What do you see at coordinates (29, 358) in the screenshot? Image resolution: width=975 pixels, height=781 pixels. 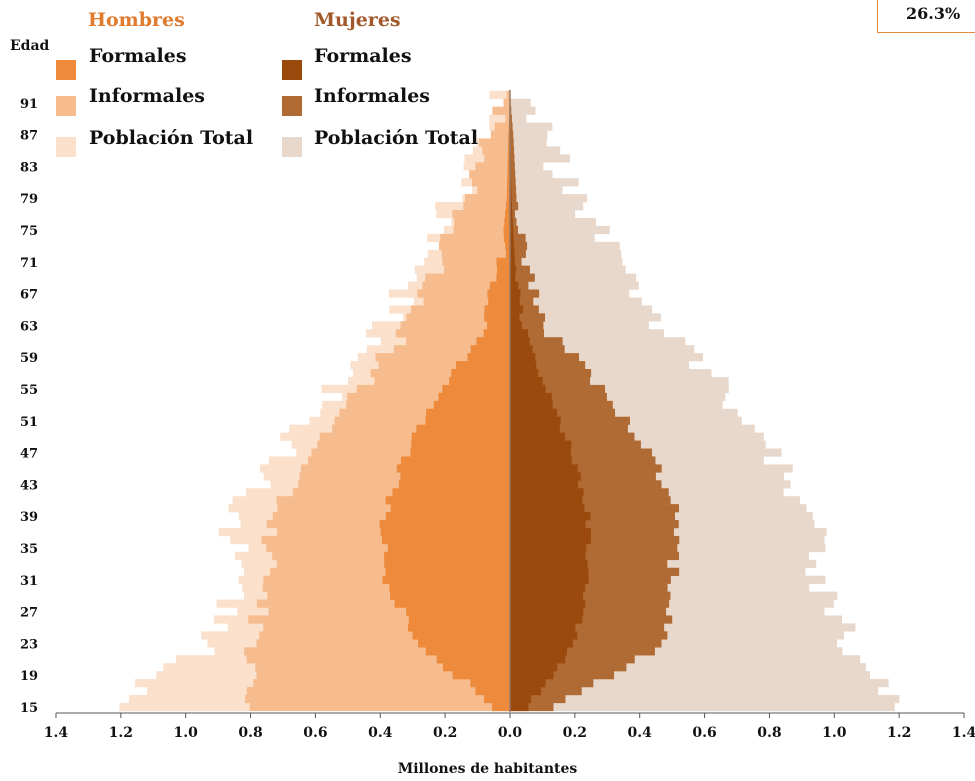 I see `y-tick-label: 59` at bounding box center [29, 358].